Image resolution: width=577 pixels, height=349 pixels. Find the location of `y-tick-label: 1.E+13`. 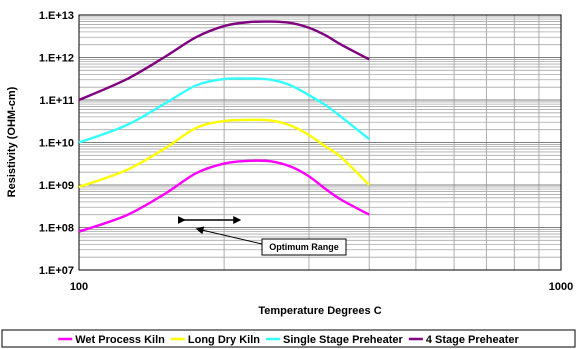

y-tick-label: 1.E+13 is located at coordinates (56, 16).